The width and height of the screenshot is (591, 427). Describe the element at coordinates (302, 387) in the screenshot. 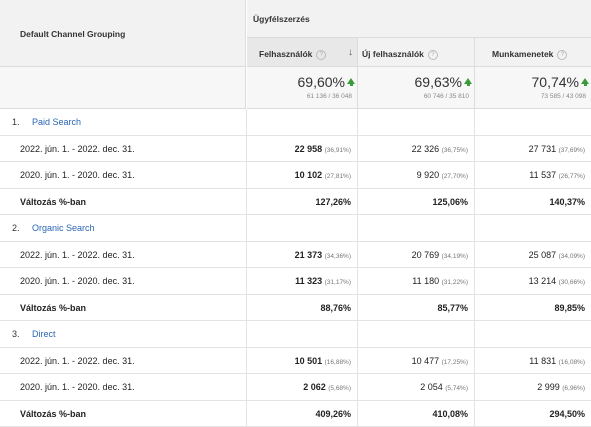

I see `users-value: 2 062 (5,68%)` at that location.